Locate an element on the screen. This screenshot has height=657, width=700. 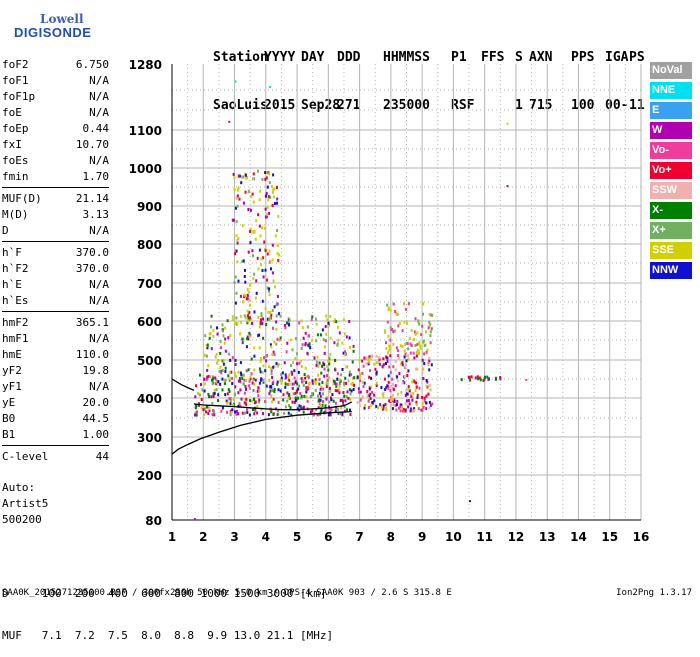
header-value-9: 100 is located at coordinates (583, 105).